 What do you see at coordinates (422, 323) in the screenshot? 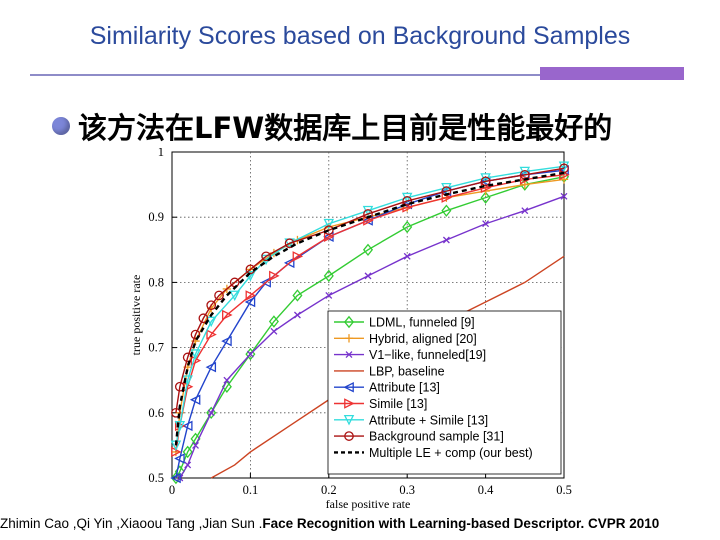
I see `legend-label: LDML, funneled [9]` at bounding box center [422, 323].